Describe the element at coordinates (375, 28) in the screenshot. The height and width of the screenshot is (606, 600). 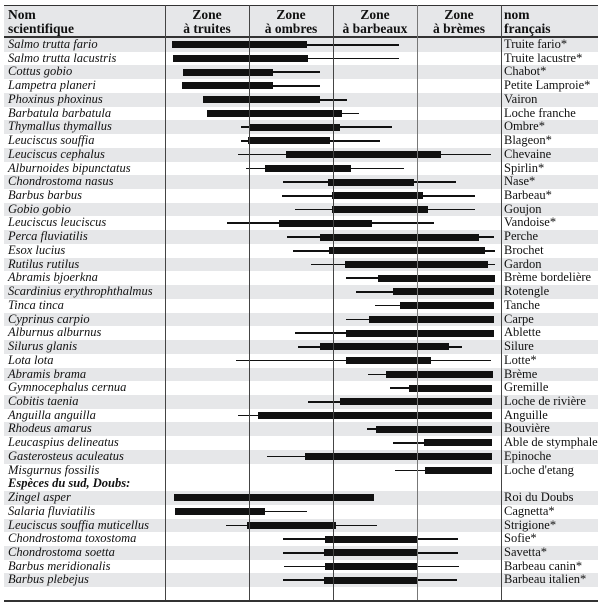
I see `zone-label: à barbeaux` at that location.